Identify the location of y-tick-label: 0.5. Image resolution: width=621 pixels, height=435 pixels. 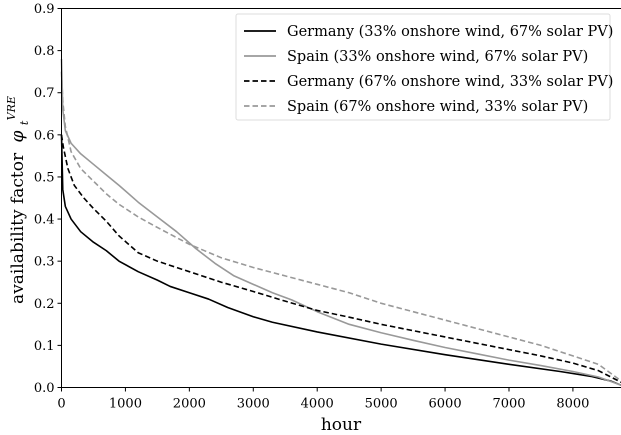
(44, 177).